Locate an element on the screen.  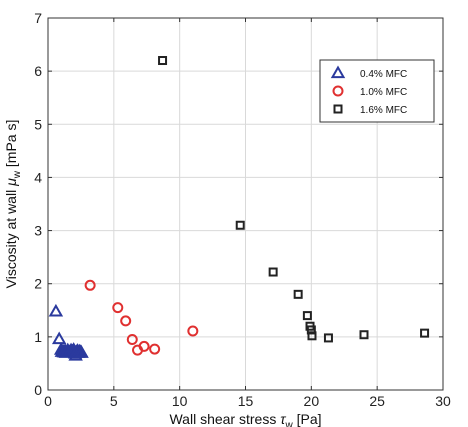
legend-entry: 0.4% MFC is located at coordinates (368, 72).